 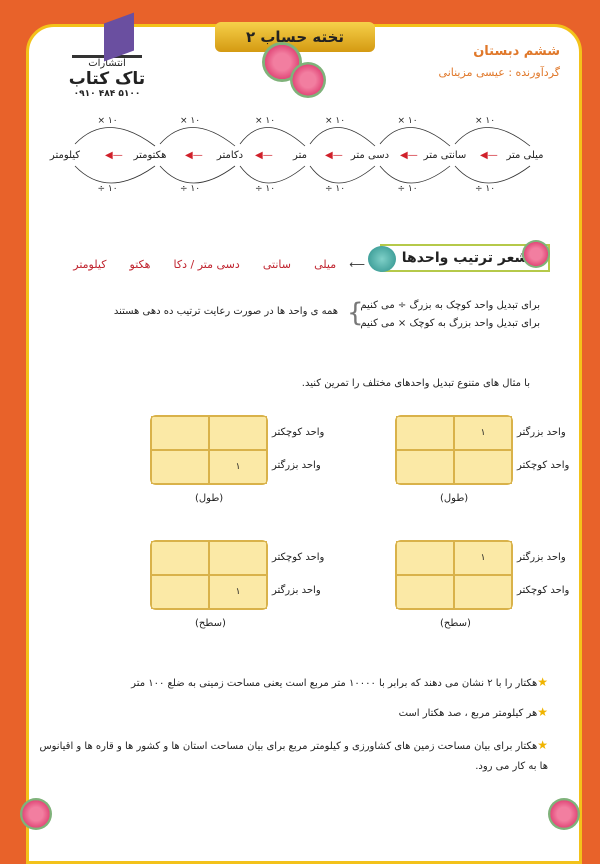 What do you see at coordinates (450, 305) in the screenshot?
I see `rule-small-to-big: برای تبدیل واحد کوچک به بزرگ ÷ می کنیم` at bounding box center [450, 305].